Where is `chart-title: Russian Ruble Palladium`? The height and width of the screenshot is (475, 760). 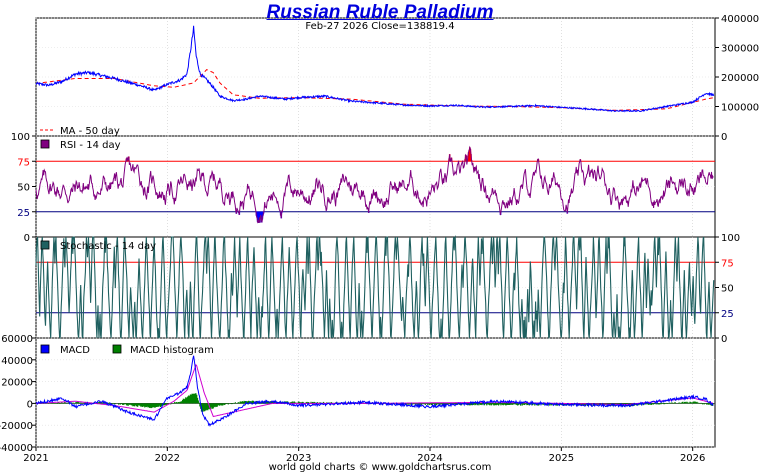
chart-title: Russian Ruble Palladium is located at coordinates (380, 12).